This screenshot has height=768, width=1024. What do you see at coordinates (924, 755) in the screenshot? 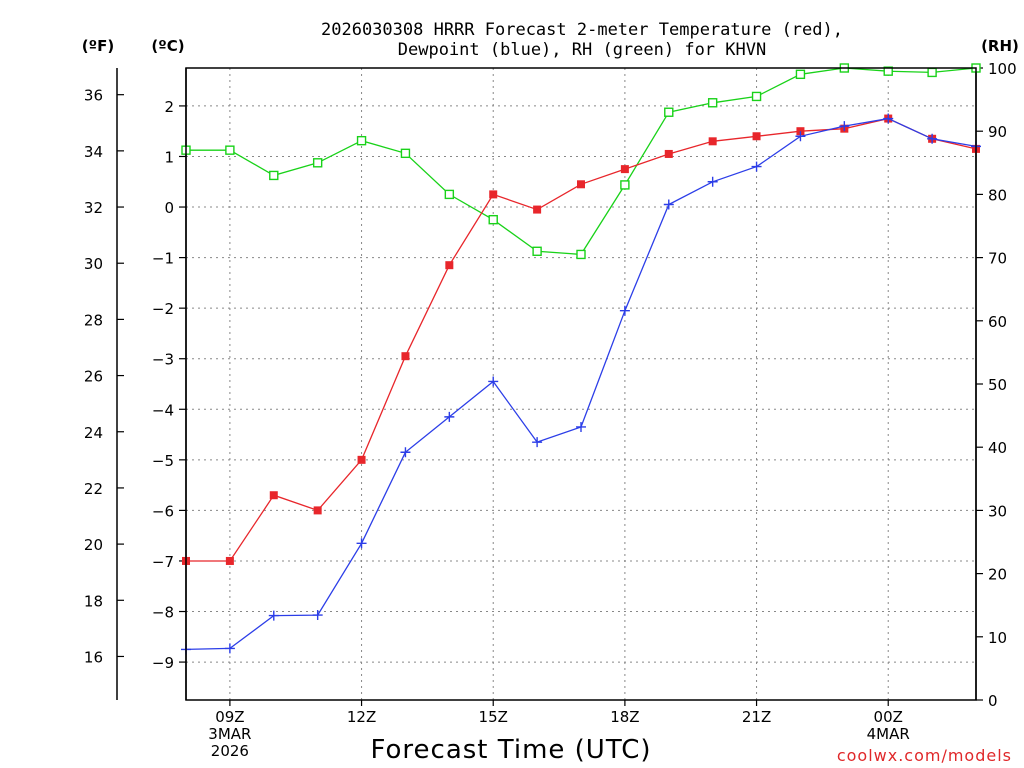
I see `credit-text: coolwx.com/models` at bounding box center [924, 755].